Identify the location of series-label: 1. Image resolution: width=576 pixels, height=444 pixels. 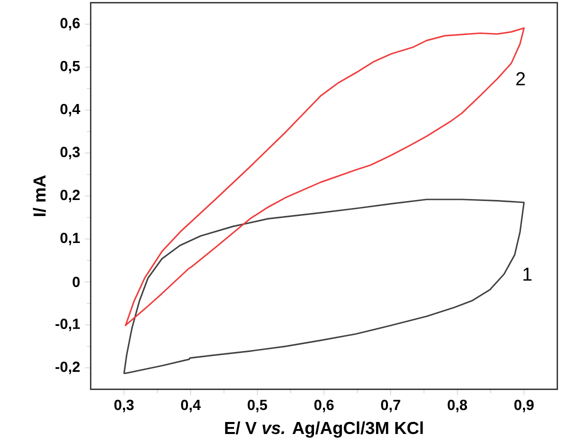
(527, 274).